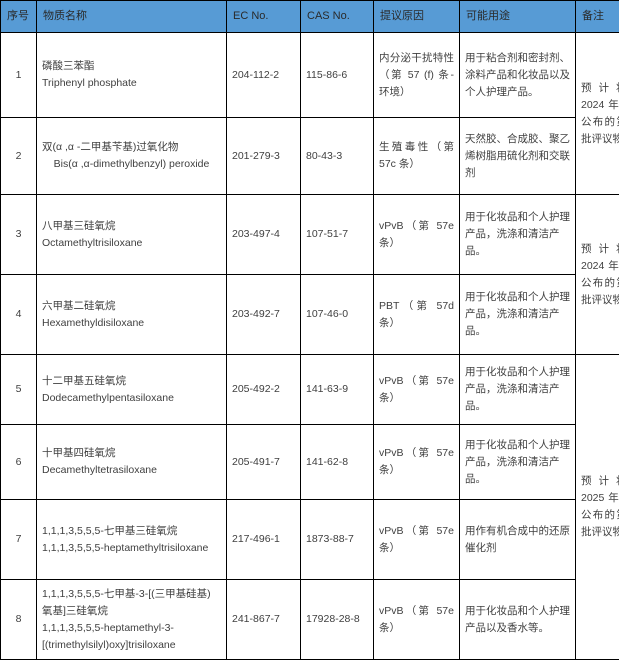  Describe the element at coordinates (417, 156) in the screenshot. I see `cell-reason: 生殖毒性（第 57c 条）` at that location.